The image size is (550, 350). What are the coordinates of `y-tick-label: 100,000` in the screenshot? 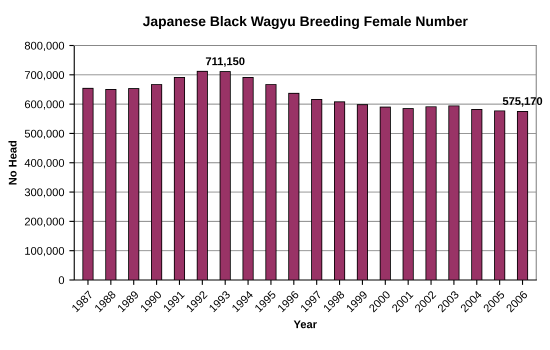 It's located at (44, 251).